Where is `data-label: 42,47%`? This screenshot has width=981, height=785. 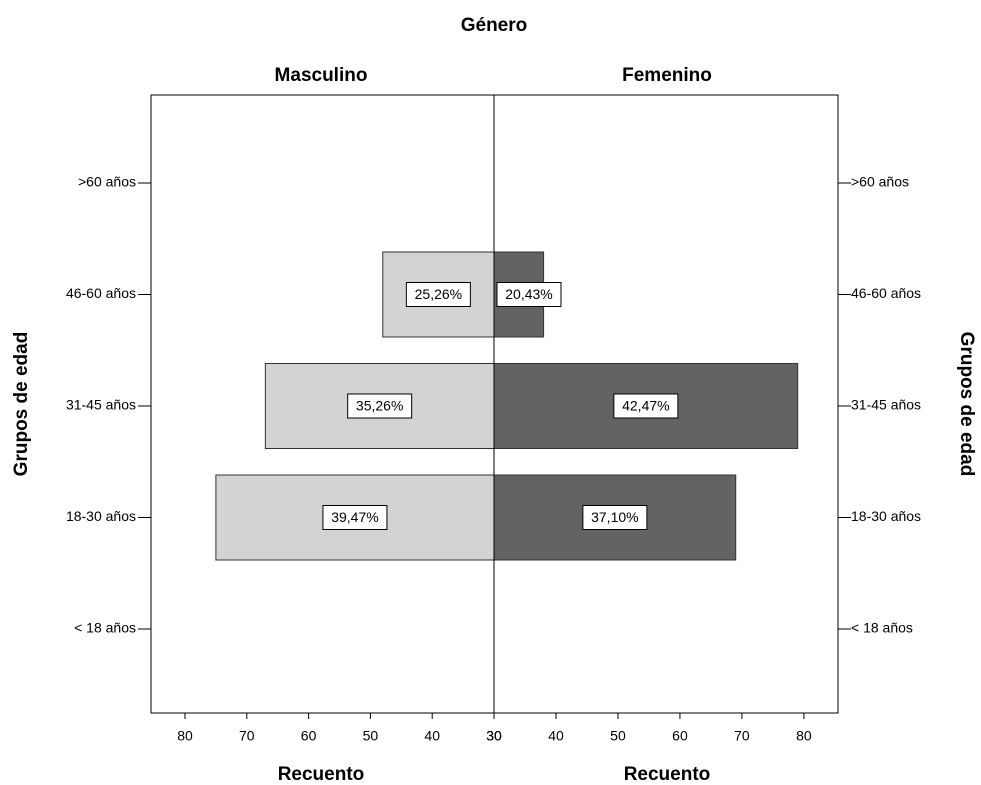
data-label: 42,47% is located at coordinates (645, 406).